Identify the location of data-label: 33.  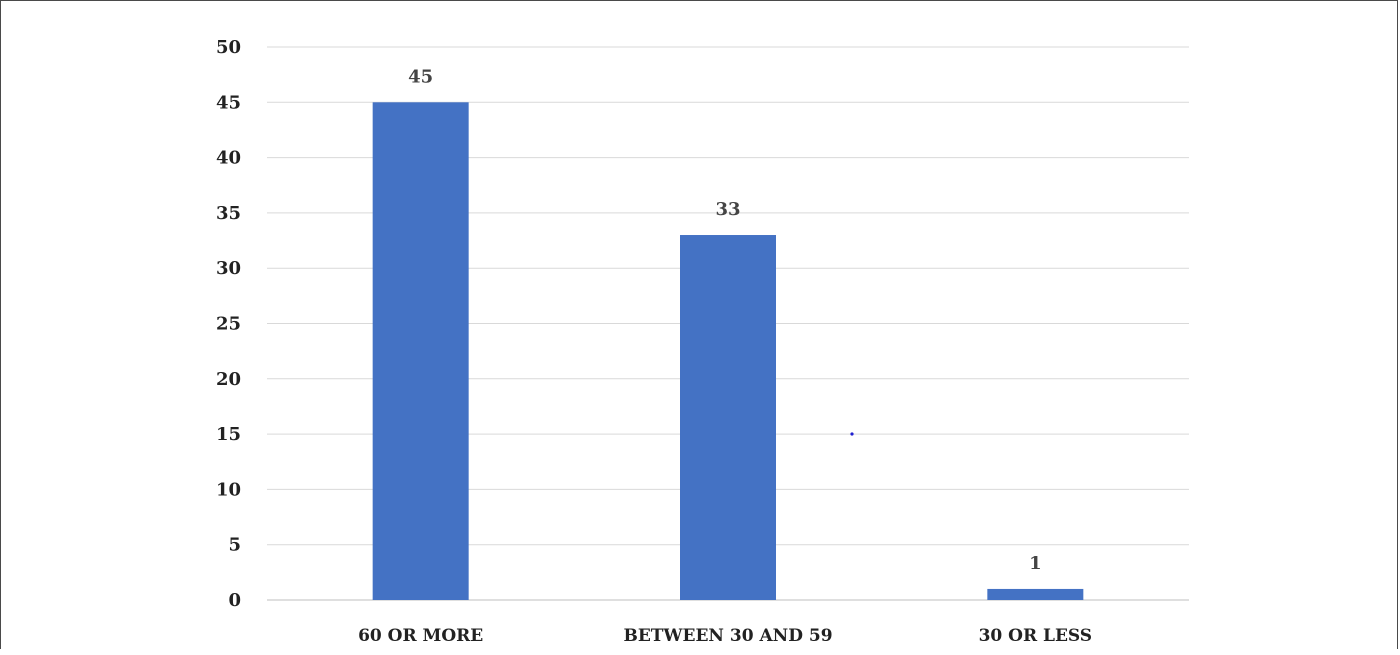
(727, 209).